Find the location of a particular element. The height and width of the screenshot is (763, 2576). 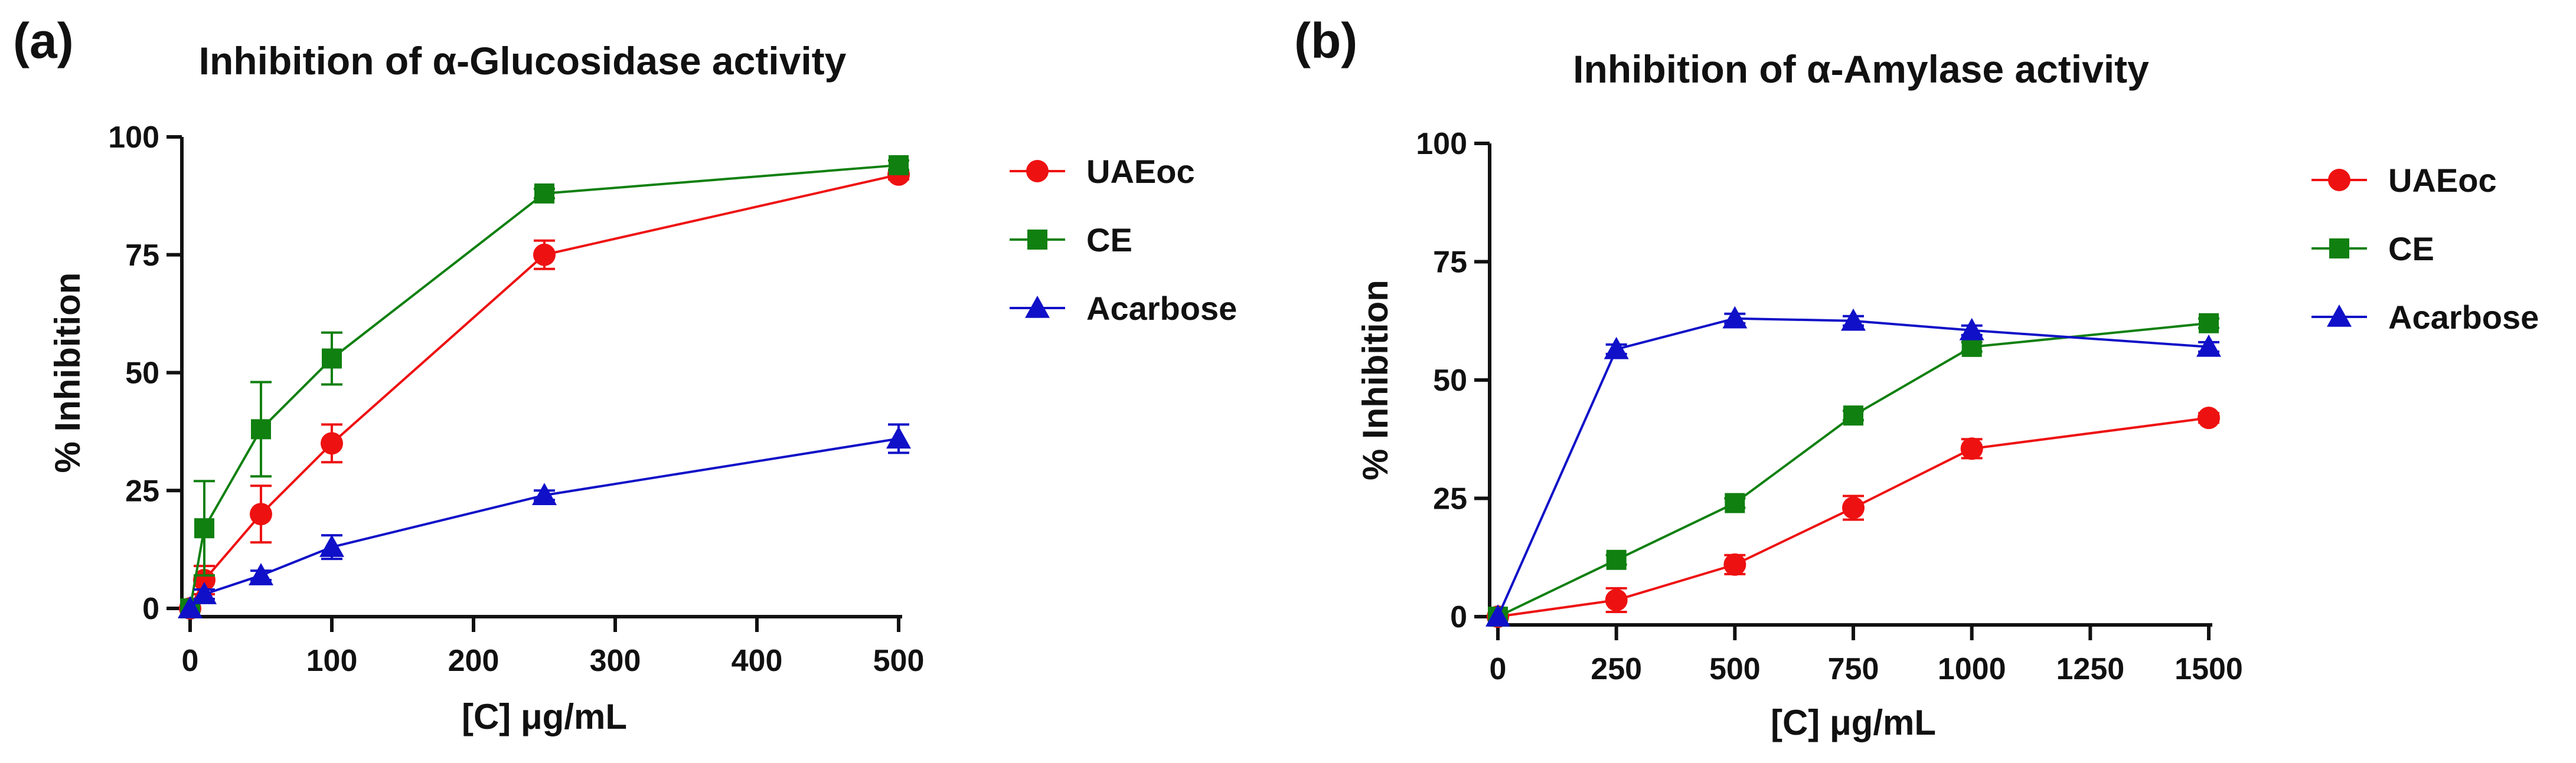

panel-a-x-tick-label: 500 is located at coordinates (899, 661).